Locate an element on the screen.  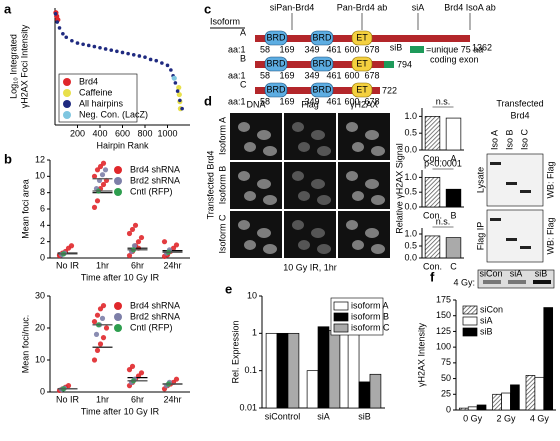
y-tick-label: 150 is located at coordinates (443, 315).